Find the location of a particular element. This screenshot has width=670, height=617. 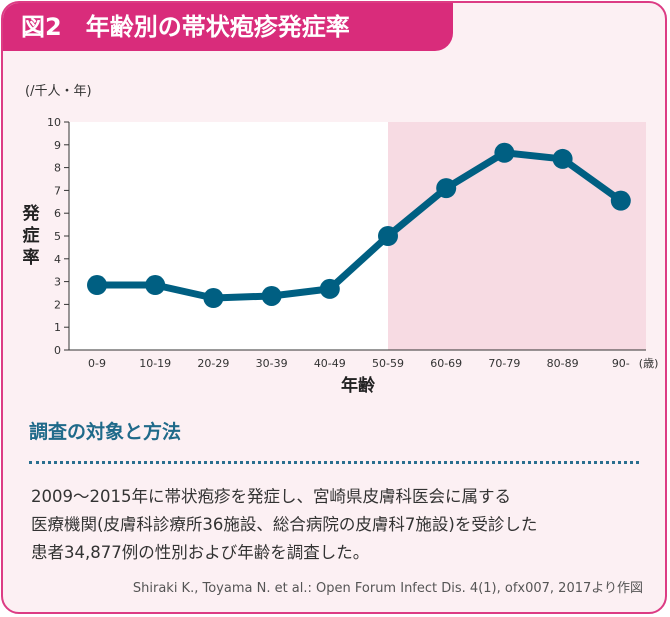

method-line: 患者34,877例の性別および年齢を調査した。 is located at coordinates (200, 552).